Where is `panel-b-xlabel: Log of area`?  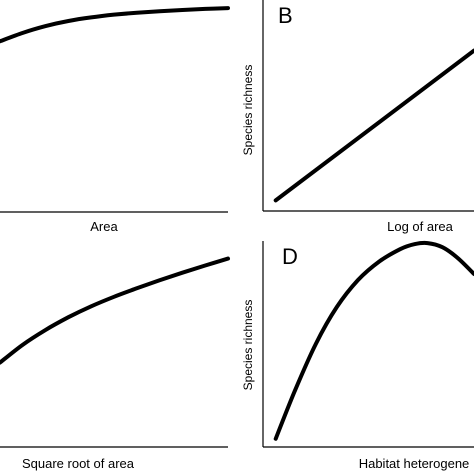
panel-b-xlabel: Log of area is located at coordinates (420, 226).